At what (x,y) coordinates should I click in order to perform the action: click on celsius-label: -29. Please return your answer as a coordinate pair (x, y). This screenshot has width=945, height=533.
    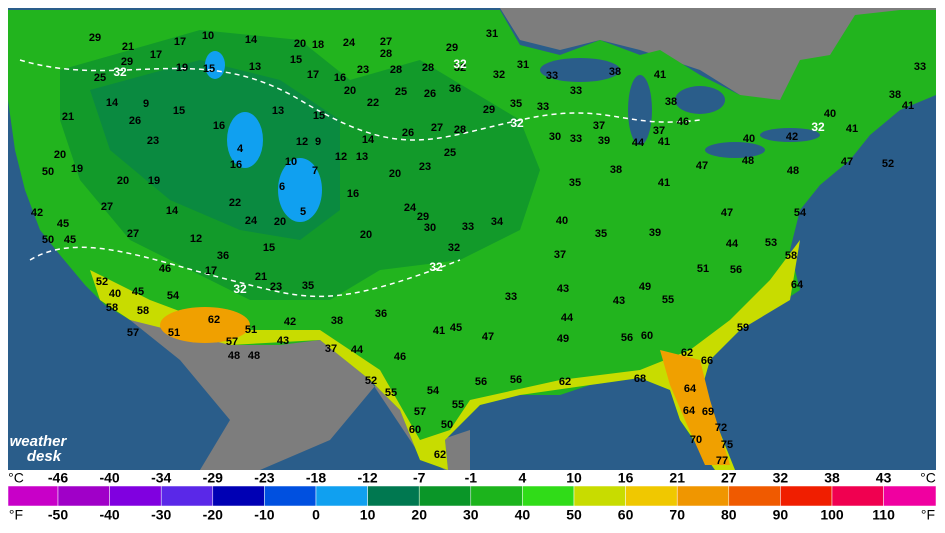
    Looking at the image, I should click on (213, 478).